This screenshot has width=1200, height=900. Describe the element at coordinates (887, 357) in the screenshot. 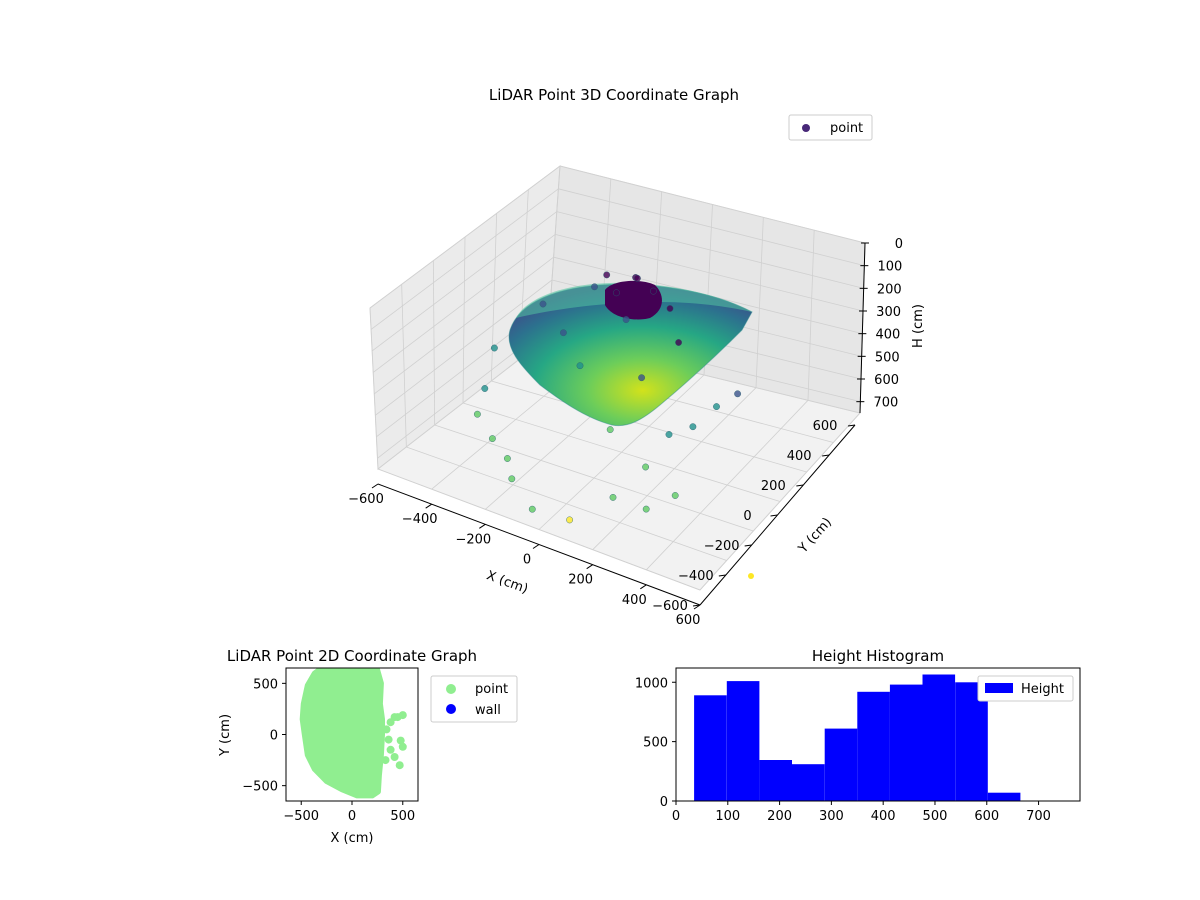

I see `z-tick-label: 500` at that location.